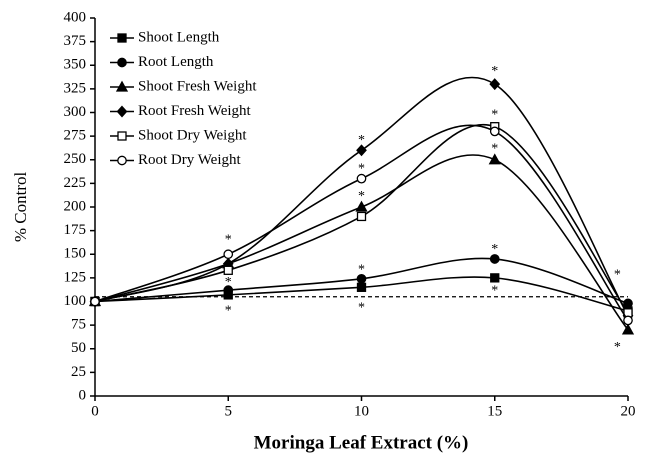 Image resolution: width=652 pixels, height=461 pixels. I want to click on x-tick-label: 20, so click(628, 411).